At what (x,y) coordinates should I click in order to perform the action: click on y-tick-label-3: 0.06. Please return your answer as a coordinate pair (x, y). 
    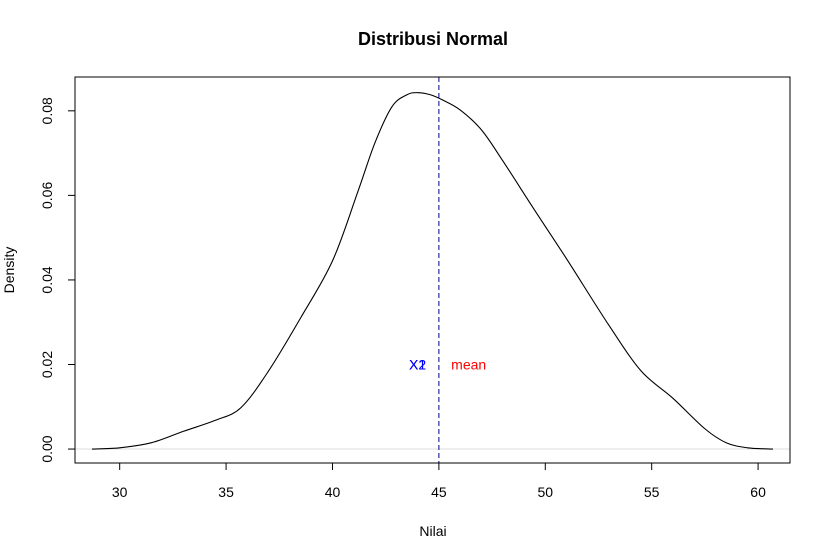
    Looking at the image, I should click on (47, 195).